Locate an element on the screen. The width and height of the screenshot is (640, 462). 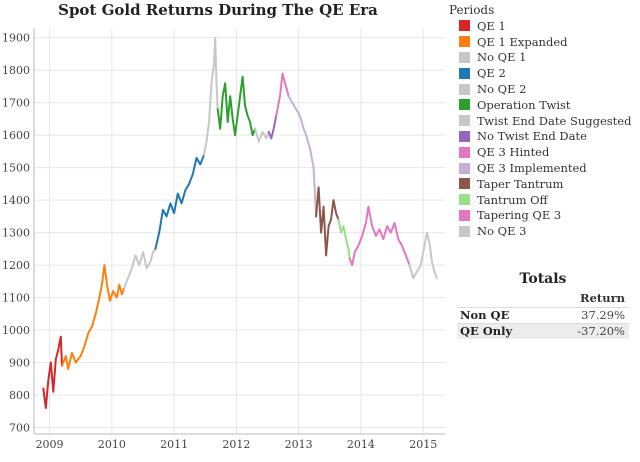
series-line-operation-twist is located at coordinates (236, 106).